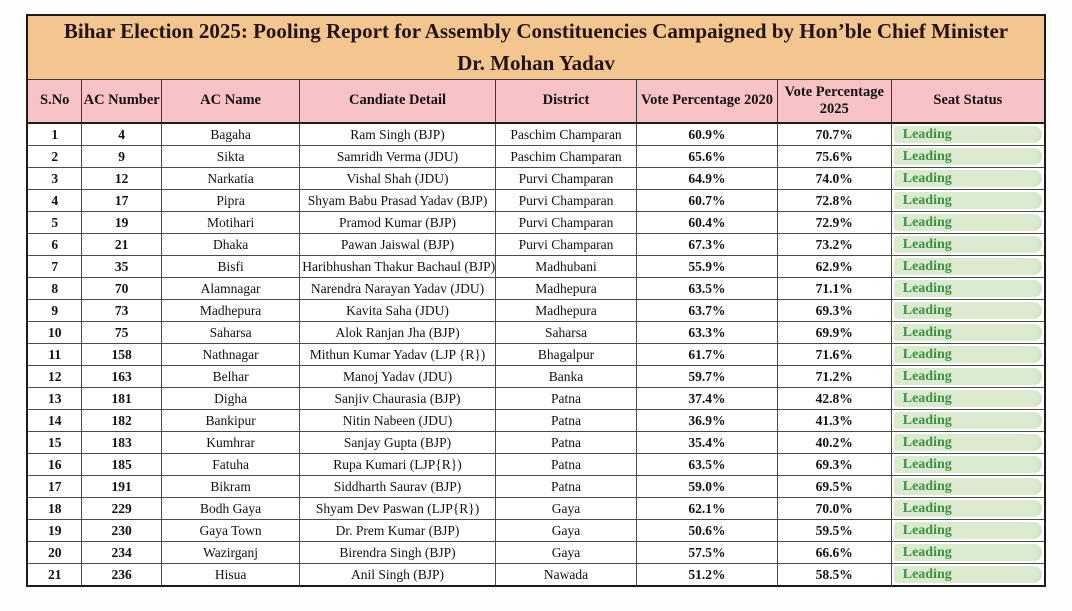 The height and width of the screenshot is (611, 1072). I want to click on cell-candidate: Kavita Saha (JDU), so click(397, 310).